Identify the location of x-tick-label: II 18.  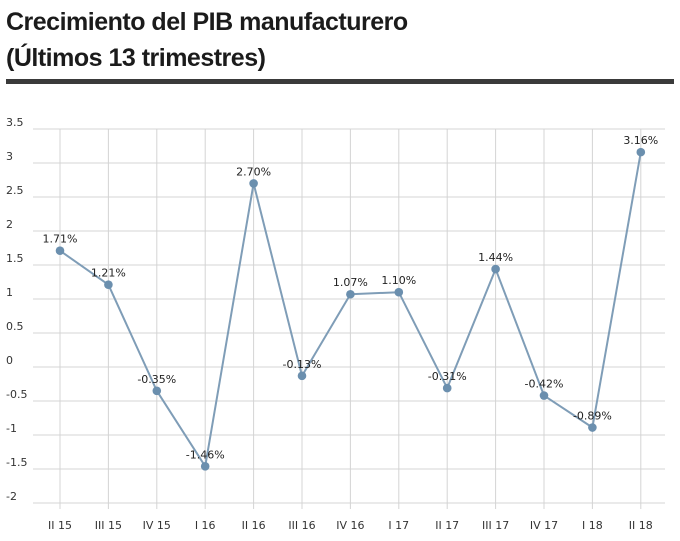
(641, 525).